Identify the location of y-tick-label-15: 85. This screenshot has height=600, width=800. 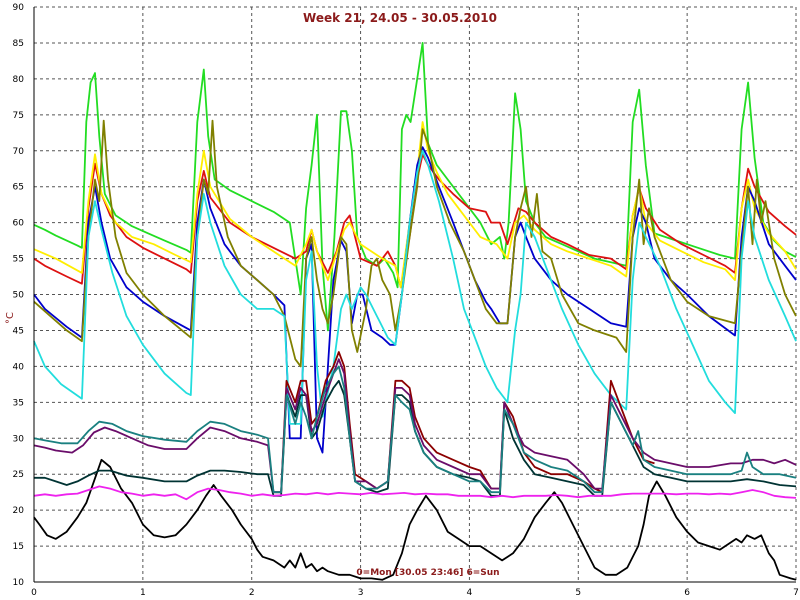
(18, 44).